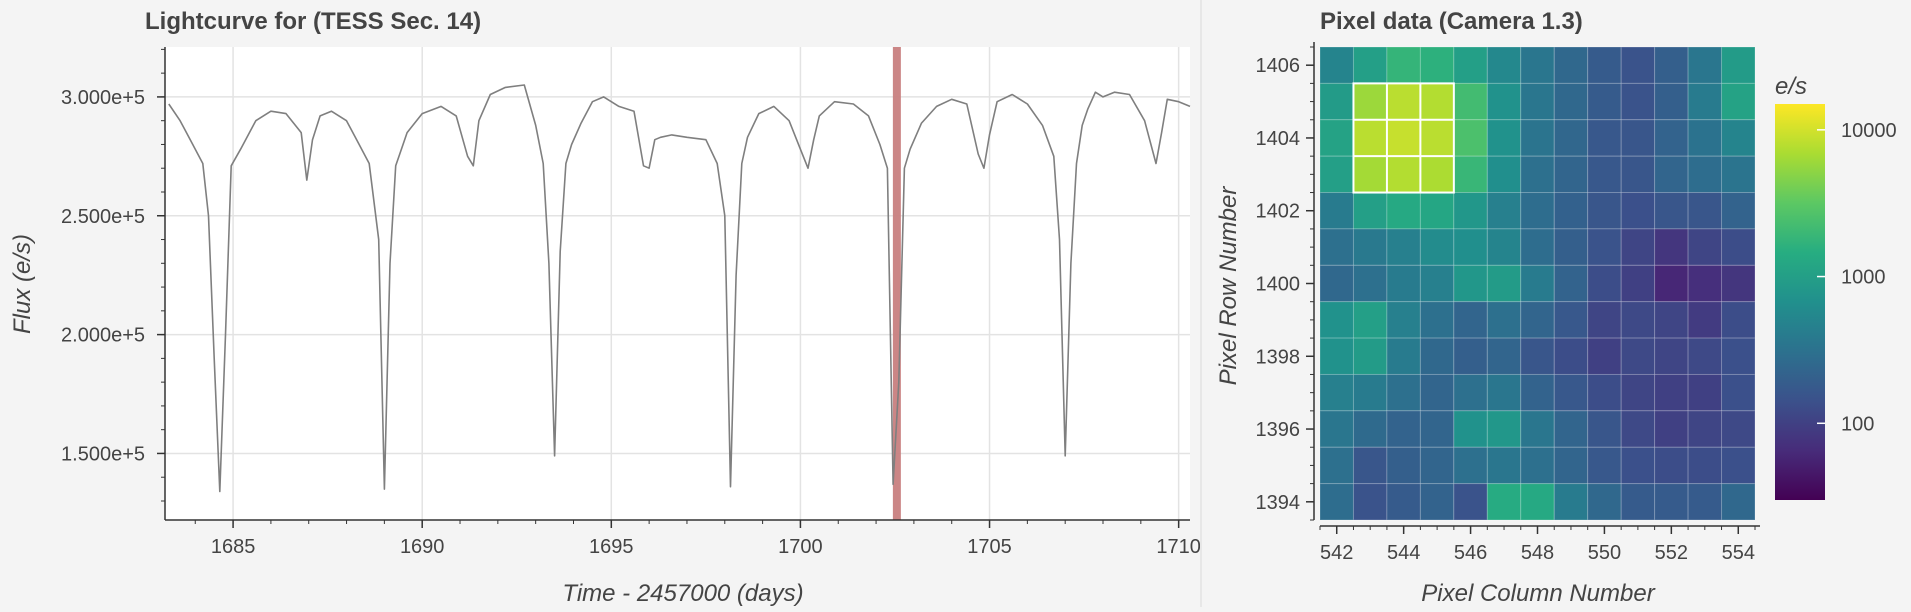  I want to click on current-time-marker, so click(896, 283).